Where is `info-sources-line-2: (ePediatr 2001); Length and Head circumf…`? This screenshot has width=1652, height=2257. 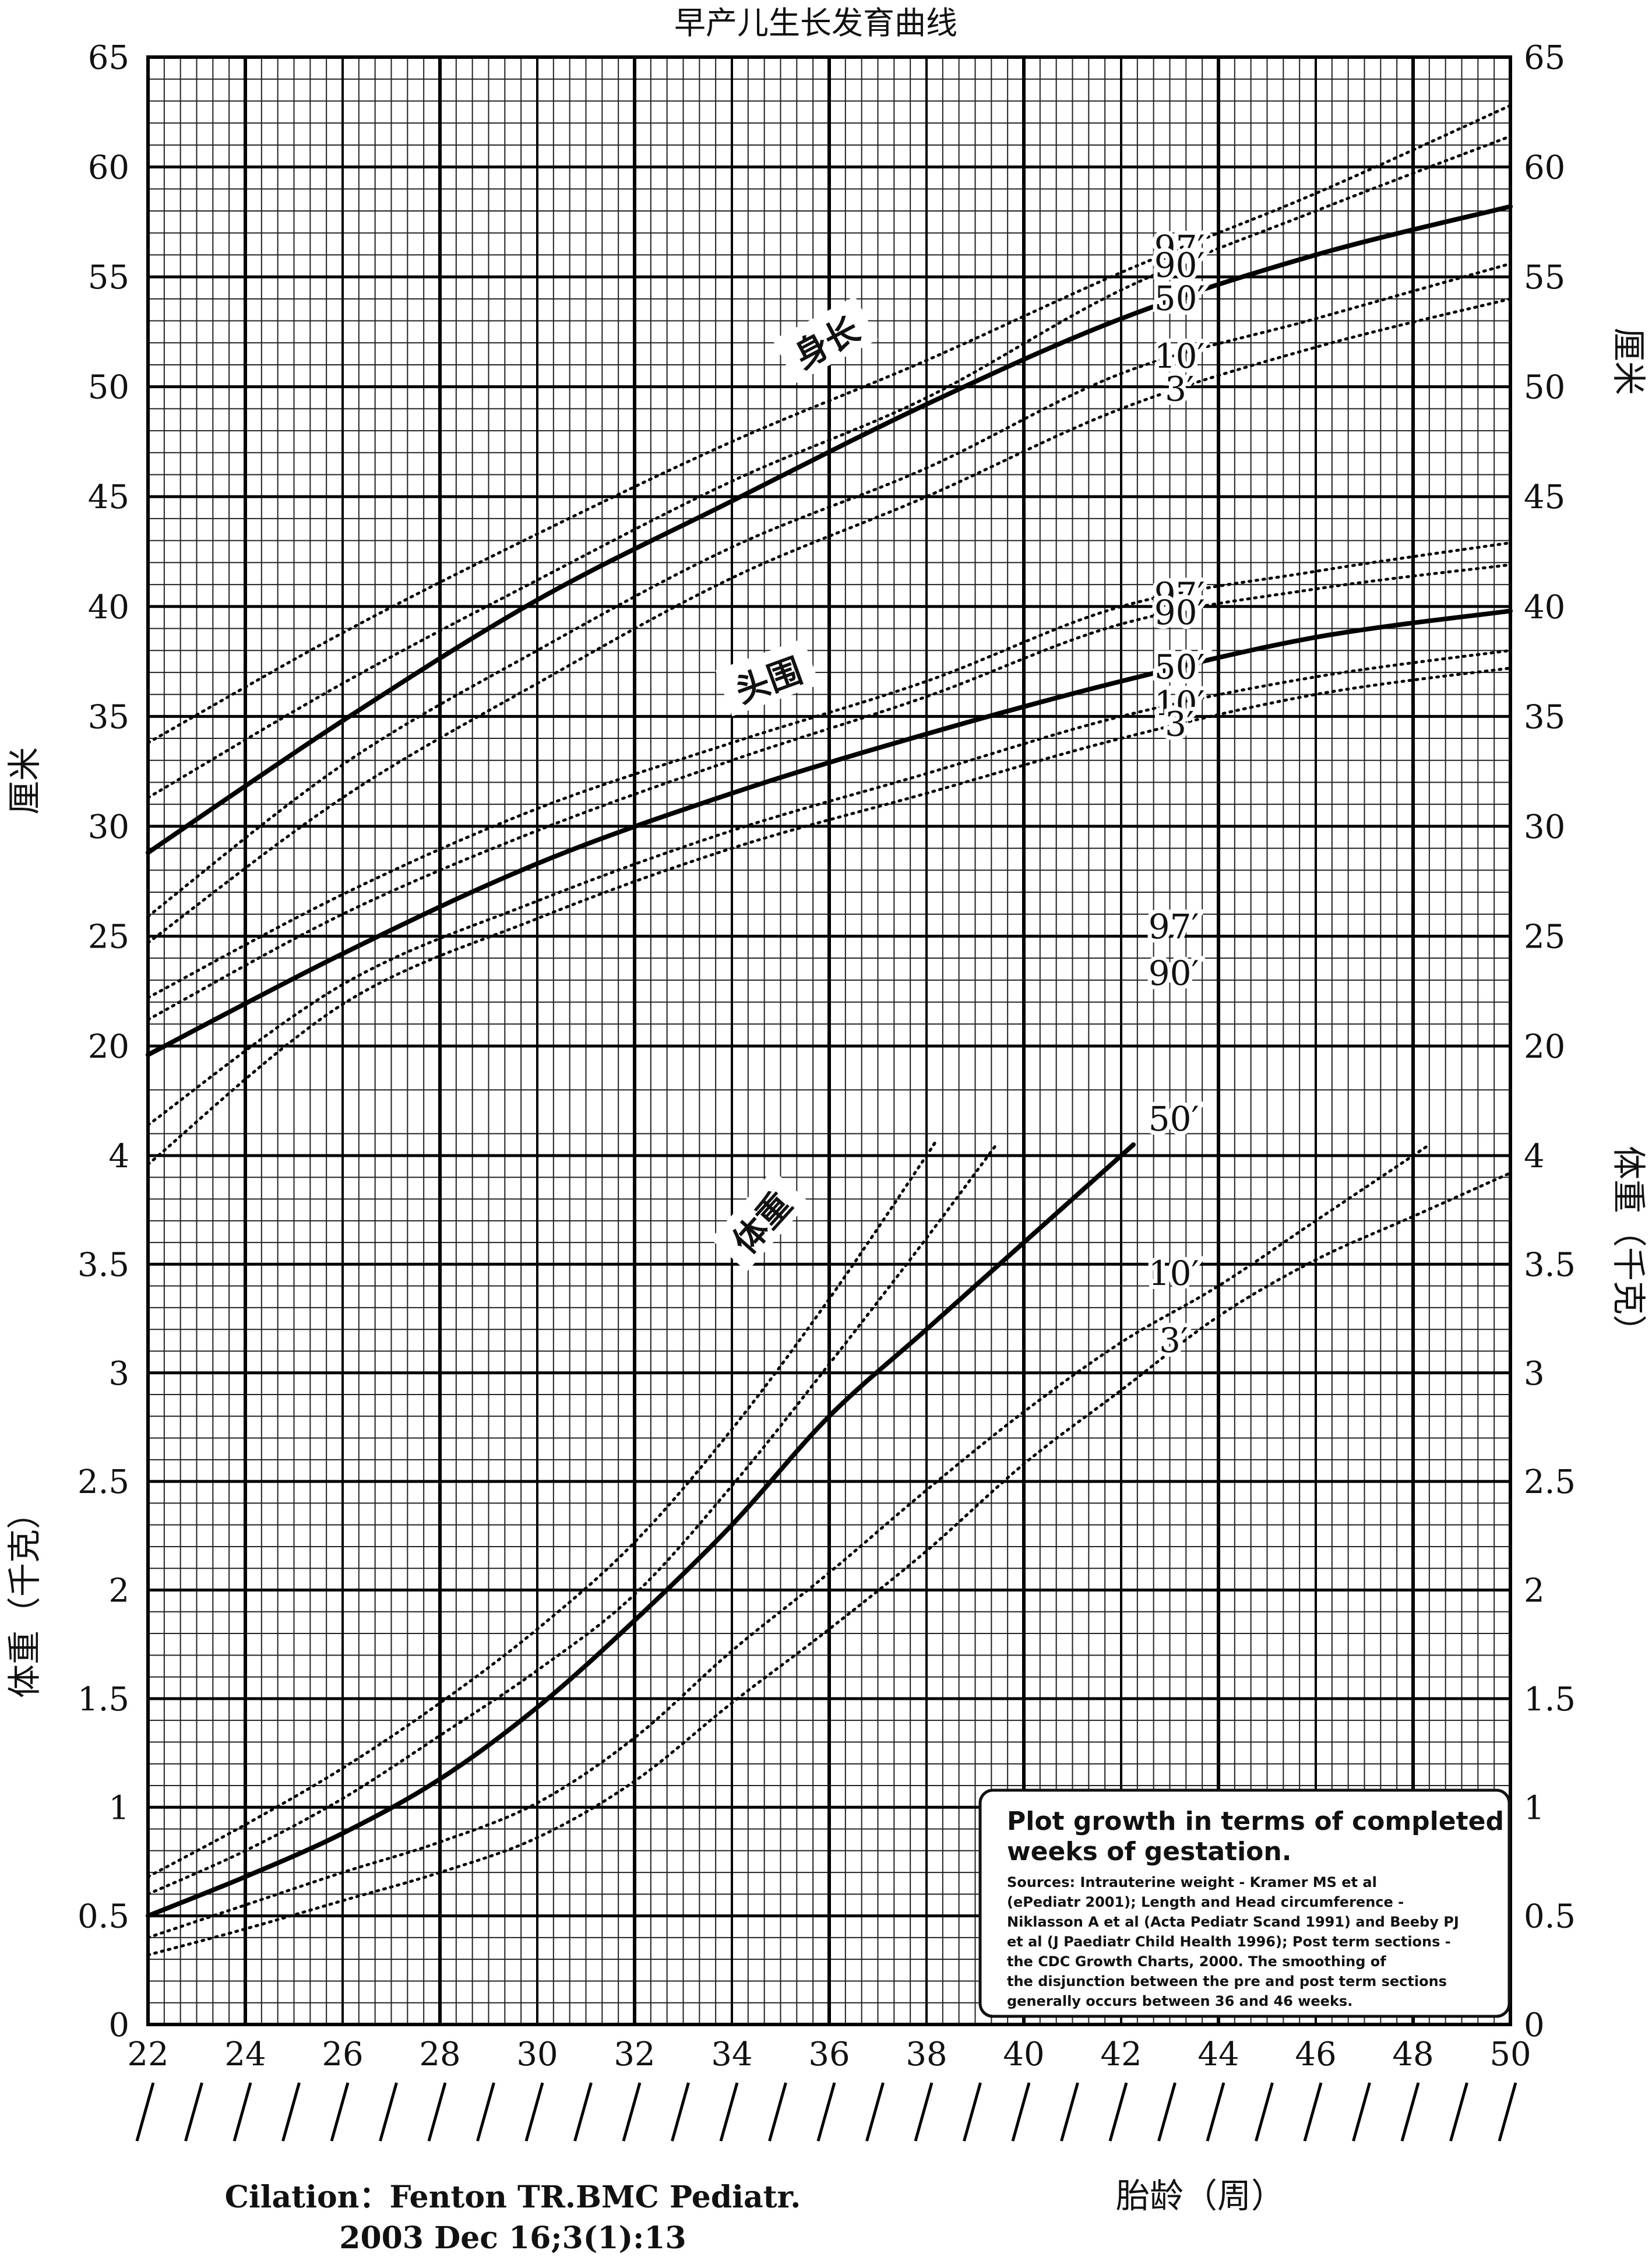 info-sources-line-2: (ePediatr 2001); Length and Head circumf… is located at coordinates (1205, 1902).